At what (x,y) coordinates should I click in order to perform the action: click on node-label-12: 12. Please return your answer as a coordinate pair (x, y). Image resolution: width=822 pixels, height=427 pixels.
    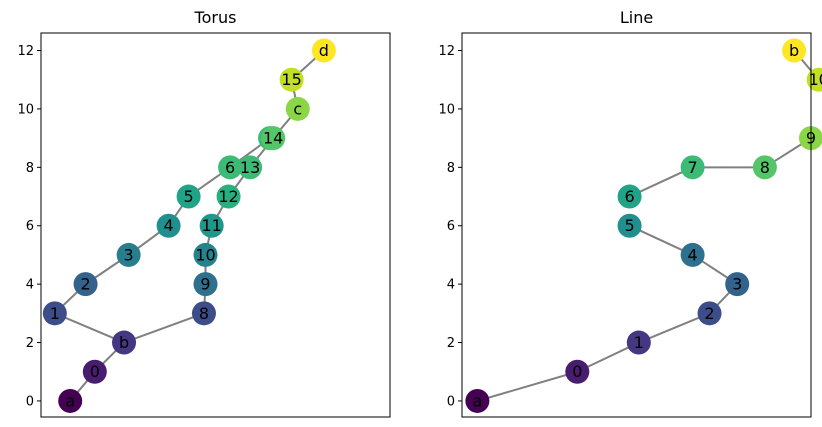
    Looking at the image, I should click on (228, 196).